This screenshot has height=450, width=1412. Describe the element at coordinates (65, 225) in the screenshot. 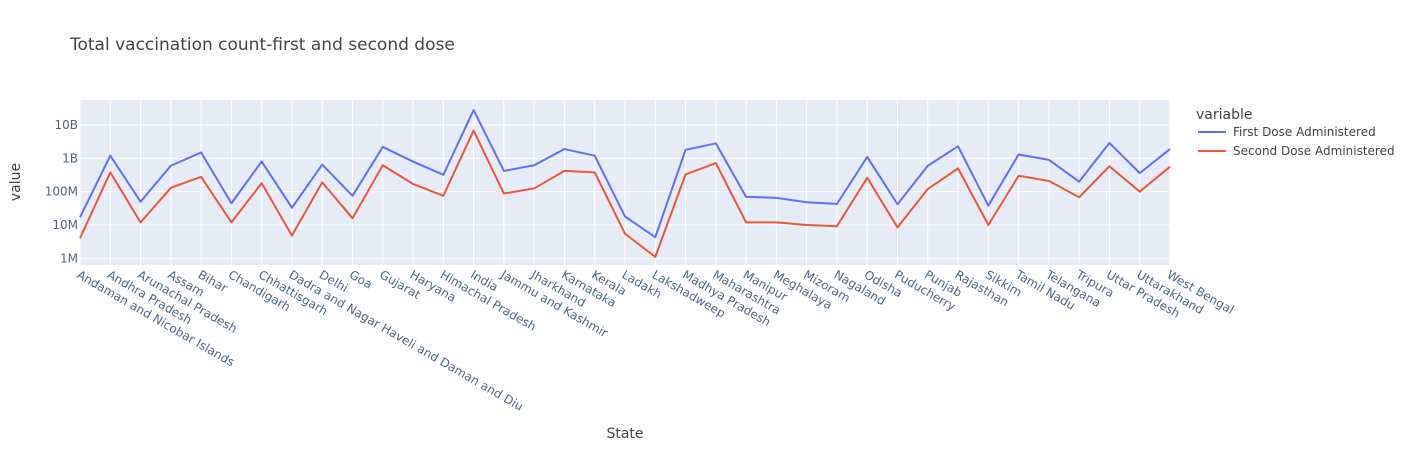

I see `y-tick-label: 10M` at that location.